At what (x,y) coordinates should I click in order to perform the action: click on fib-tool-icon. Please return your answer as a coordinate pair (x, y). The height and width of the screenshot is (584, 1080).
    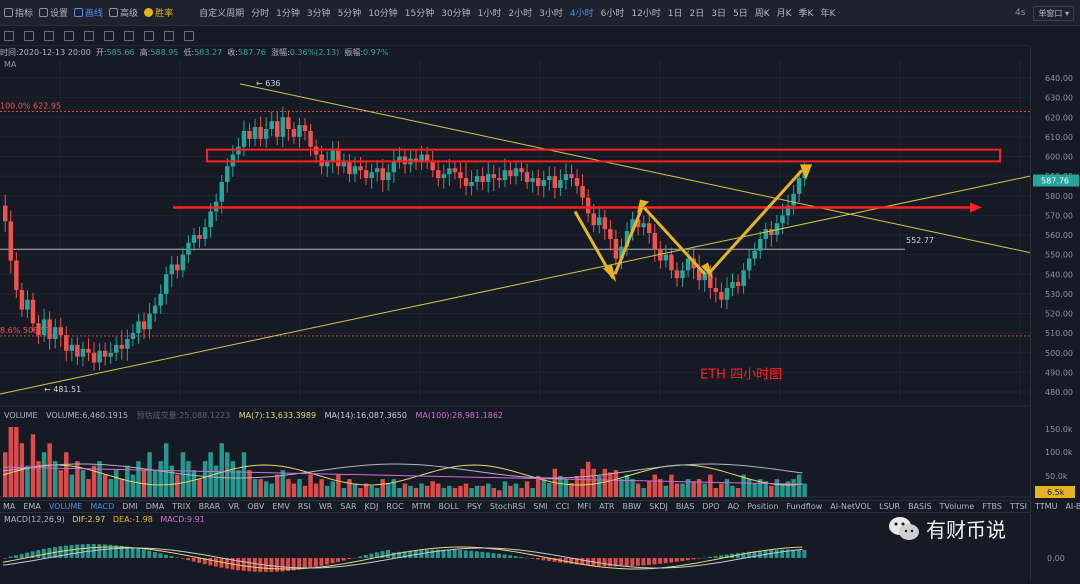
    Looking at the image, I should click on (69, 35).